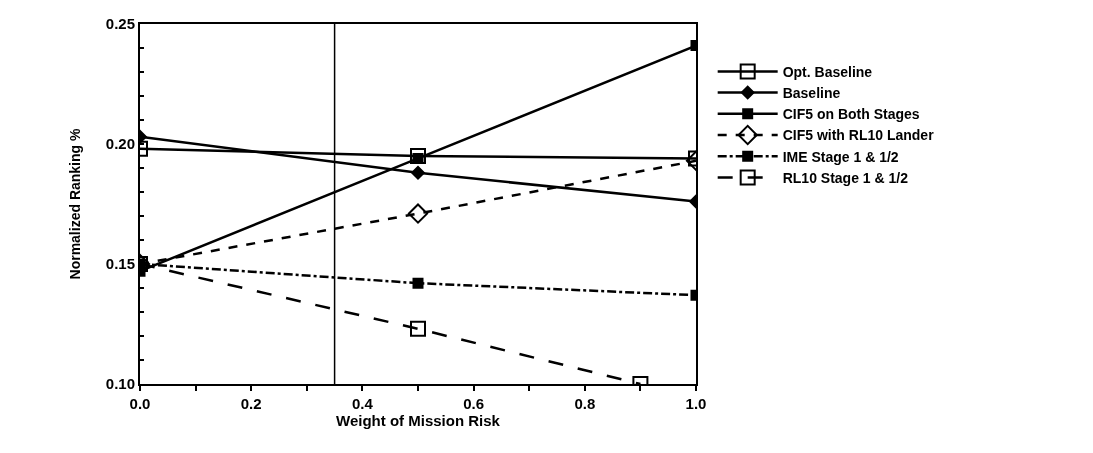 This screenshot has width=1093, height=453. What do you see at coordinates (418, 420) in the screenshot?
I see `x-axis-title: Weight of Mission Risk` at bounding box center [418, 420].